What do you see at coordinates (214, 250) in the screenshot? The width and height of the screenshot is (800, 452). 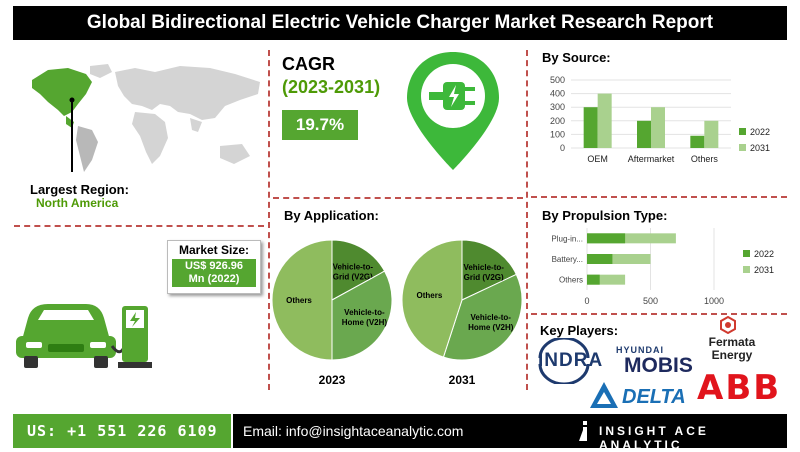 I see `market-size-label: Market Size:` at bounding box center [214, 250].